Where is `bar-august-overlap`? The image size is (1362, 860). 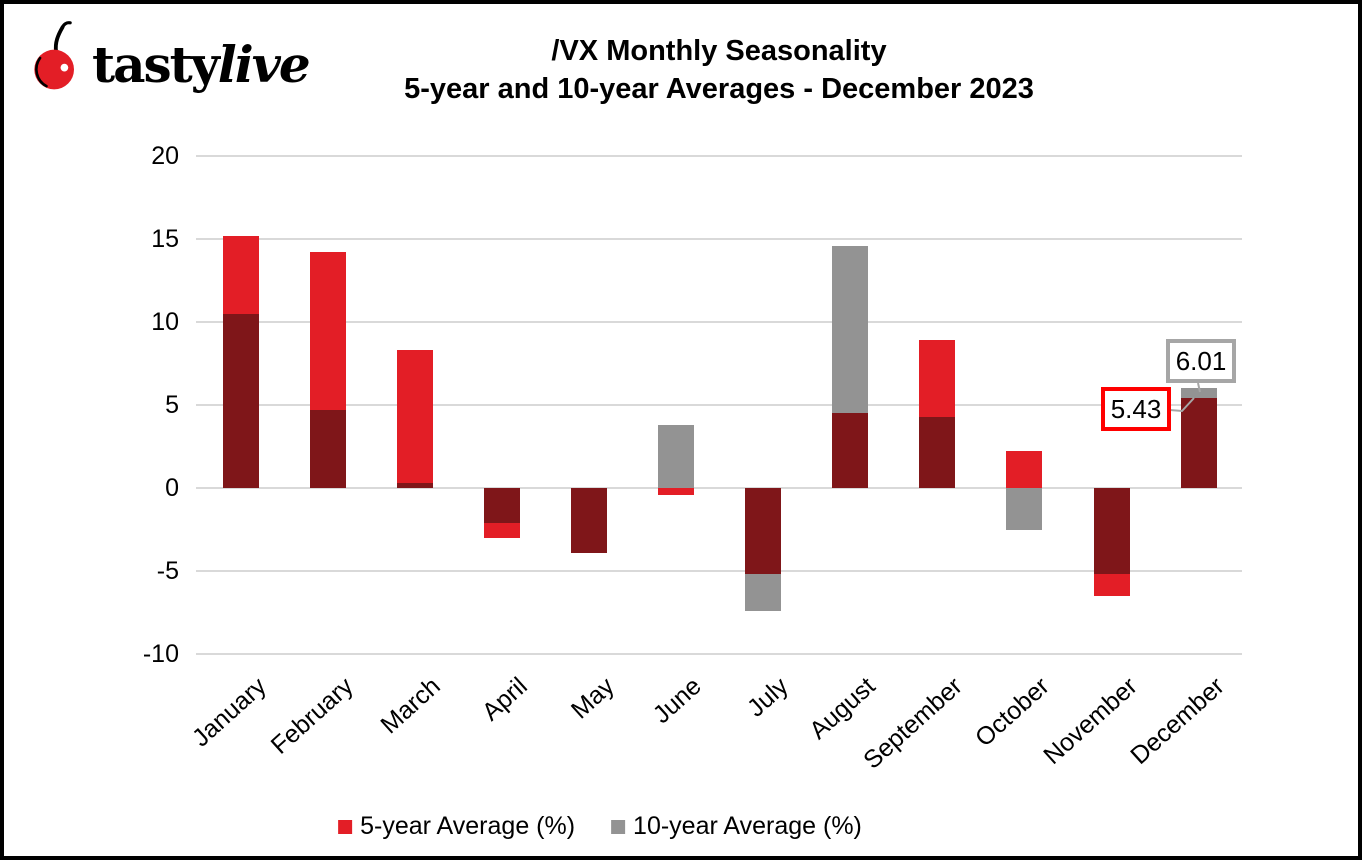
bar-august-overlap is located at coordinates (850, 450).